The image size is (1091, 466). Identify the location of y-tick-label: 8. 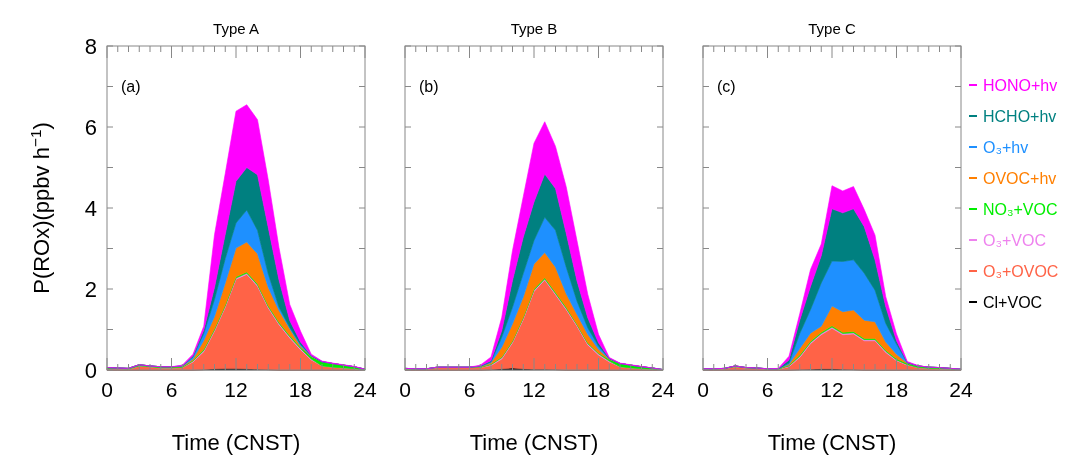
(90, 46).